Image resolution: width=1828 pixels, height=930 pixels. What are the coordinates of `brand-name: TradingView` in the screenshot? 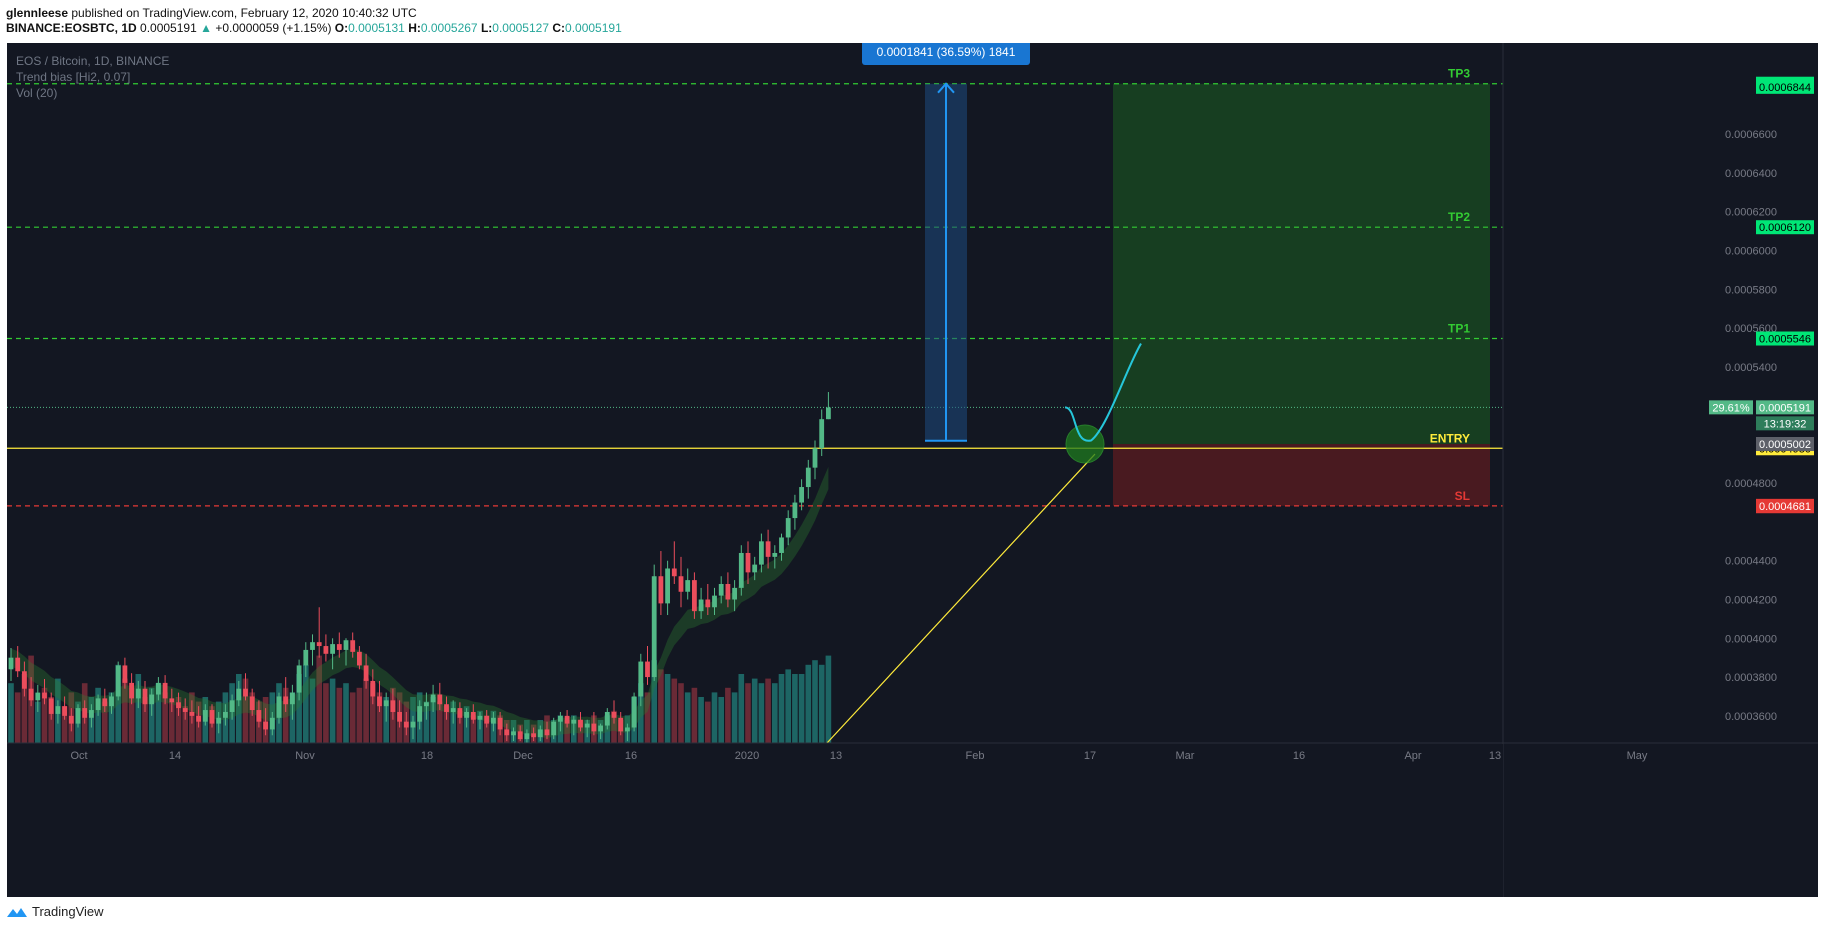 It's located at (68, 911).